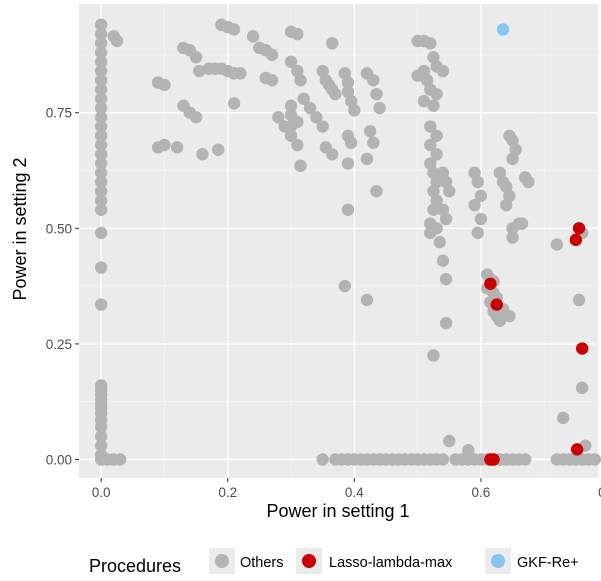  What do you see at coordinates (481, 492) in the screenshot?
I see `x-tick-label: 0.6` at bounding box center [481, 492].